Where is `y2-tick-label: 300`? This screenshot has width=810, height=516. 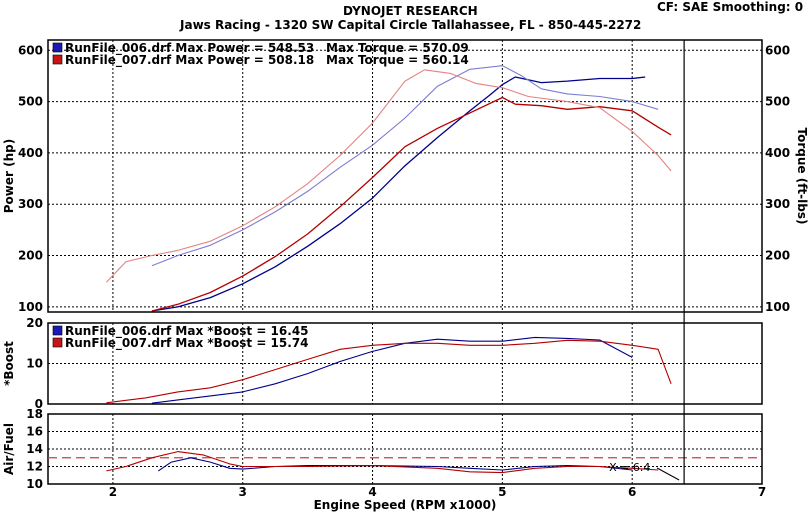 y2-tick-label: 300 is located at coordinates (777, 204).